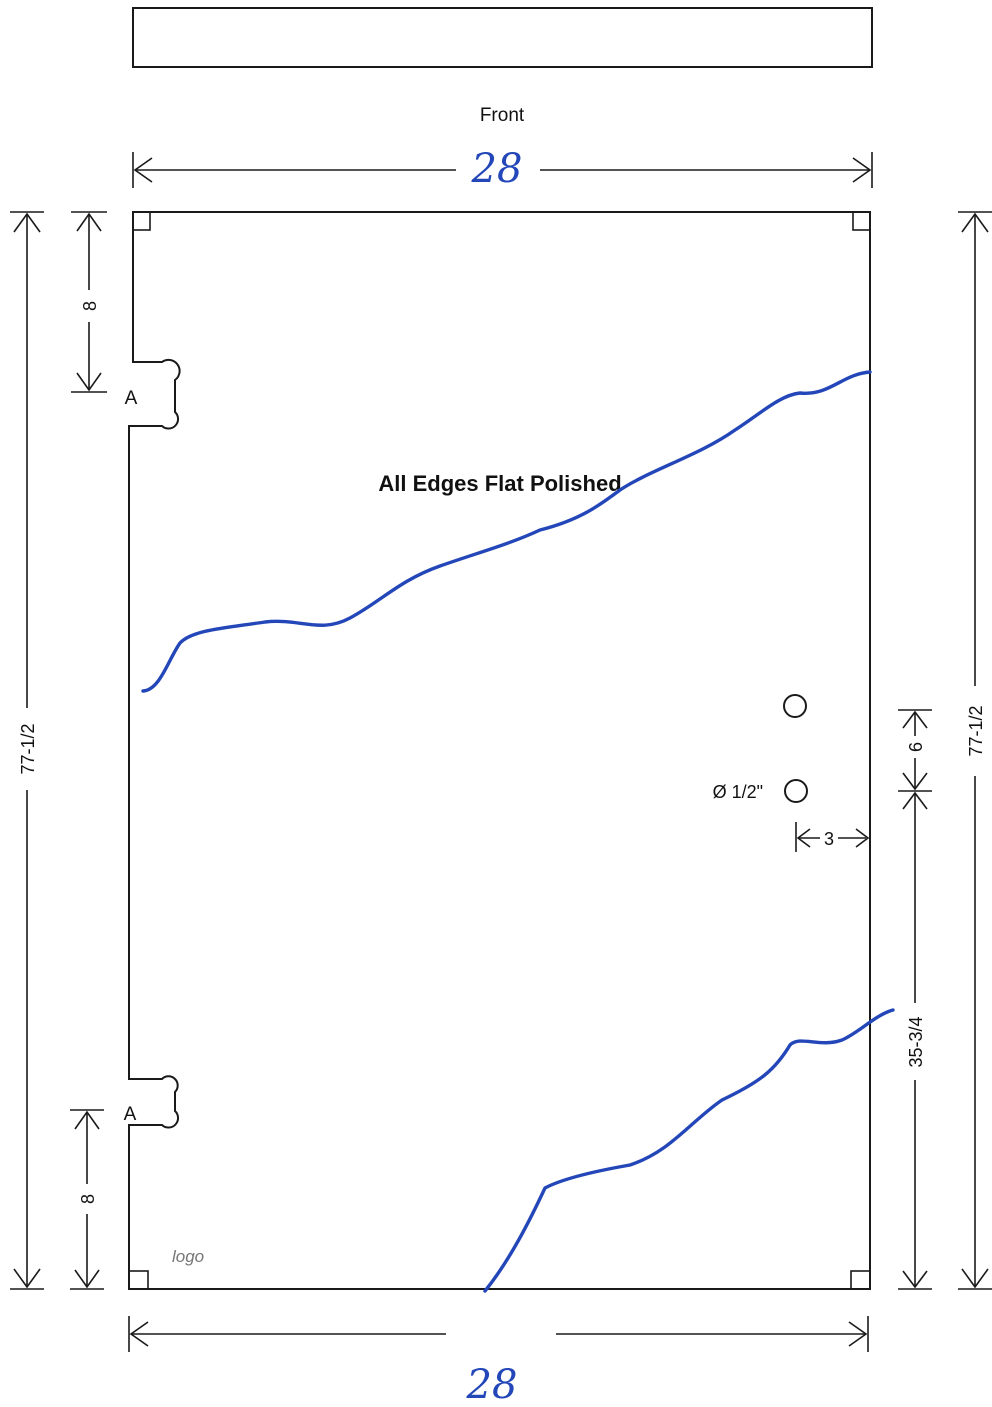 The height and width of the screenshot is (1407, 992). Describe the element at coordinates (141, 221) in the screenshot. I see `corner-mark-top-left` at that location.